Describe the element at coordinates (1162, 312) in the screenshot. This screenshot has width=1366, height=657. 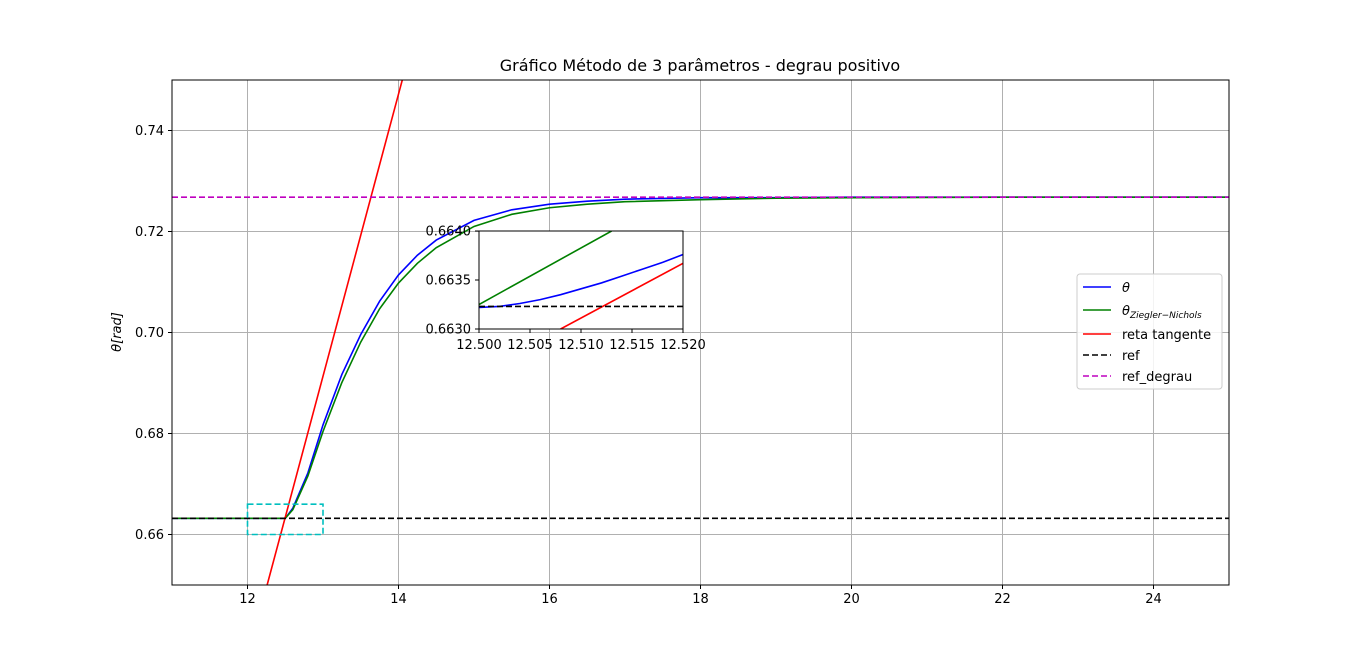
I see `legend-label: θZiegler−Nichols` at that location.